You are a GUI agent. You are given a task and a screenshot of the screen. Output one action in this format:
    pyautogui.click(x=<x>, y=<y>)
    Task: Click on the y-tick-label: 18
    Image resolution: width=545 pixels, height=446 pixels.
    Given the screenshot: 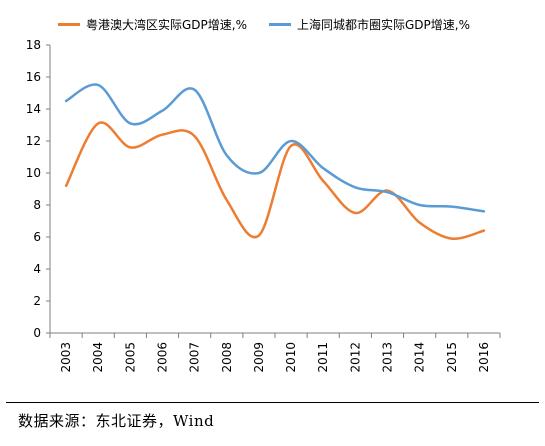 What is the action you would take?
    pyautogui.click(x=33, y=45)
    